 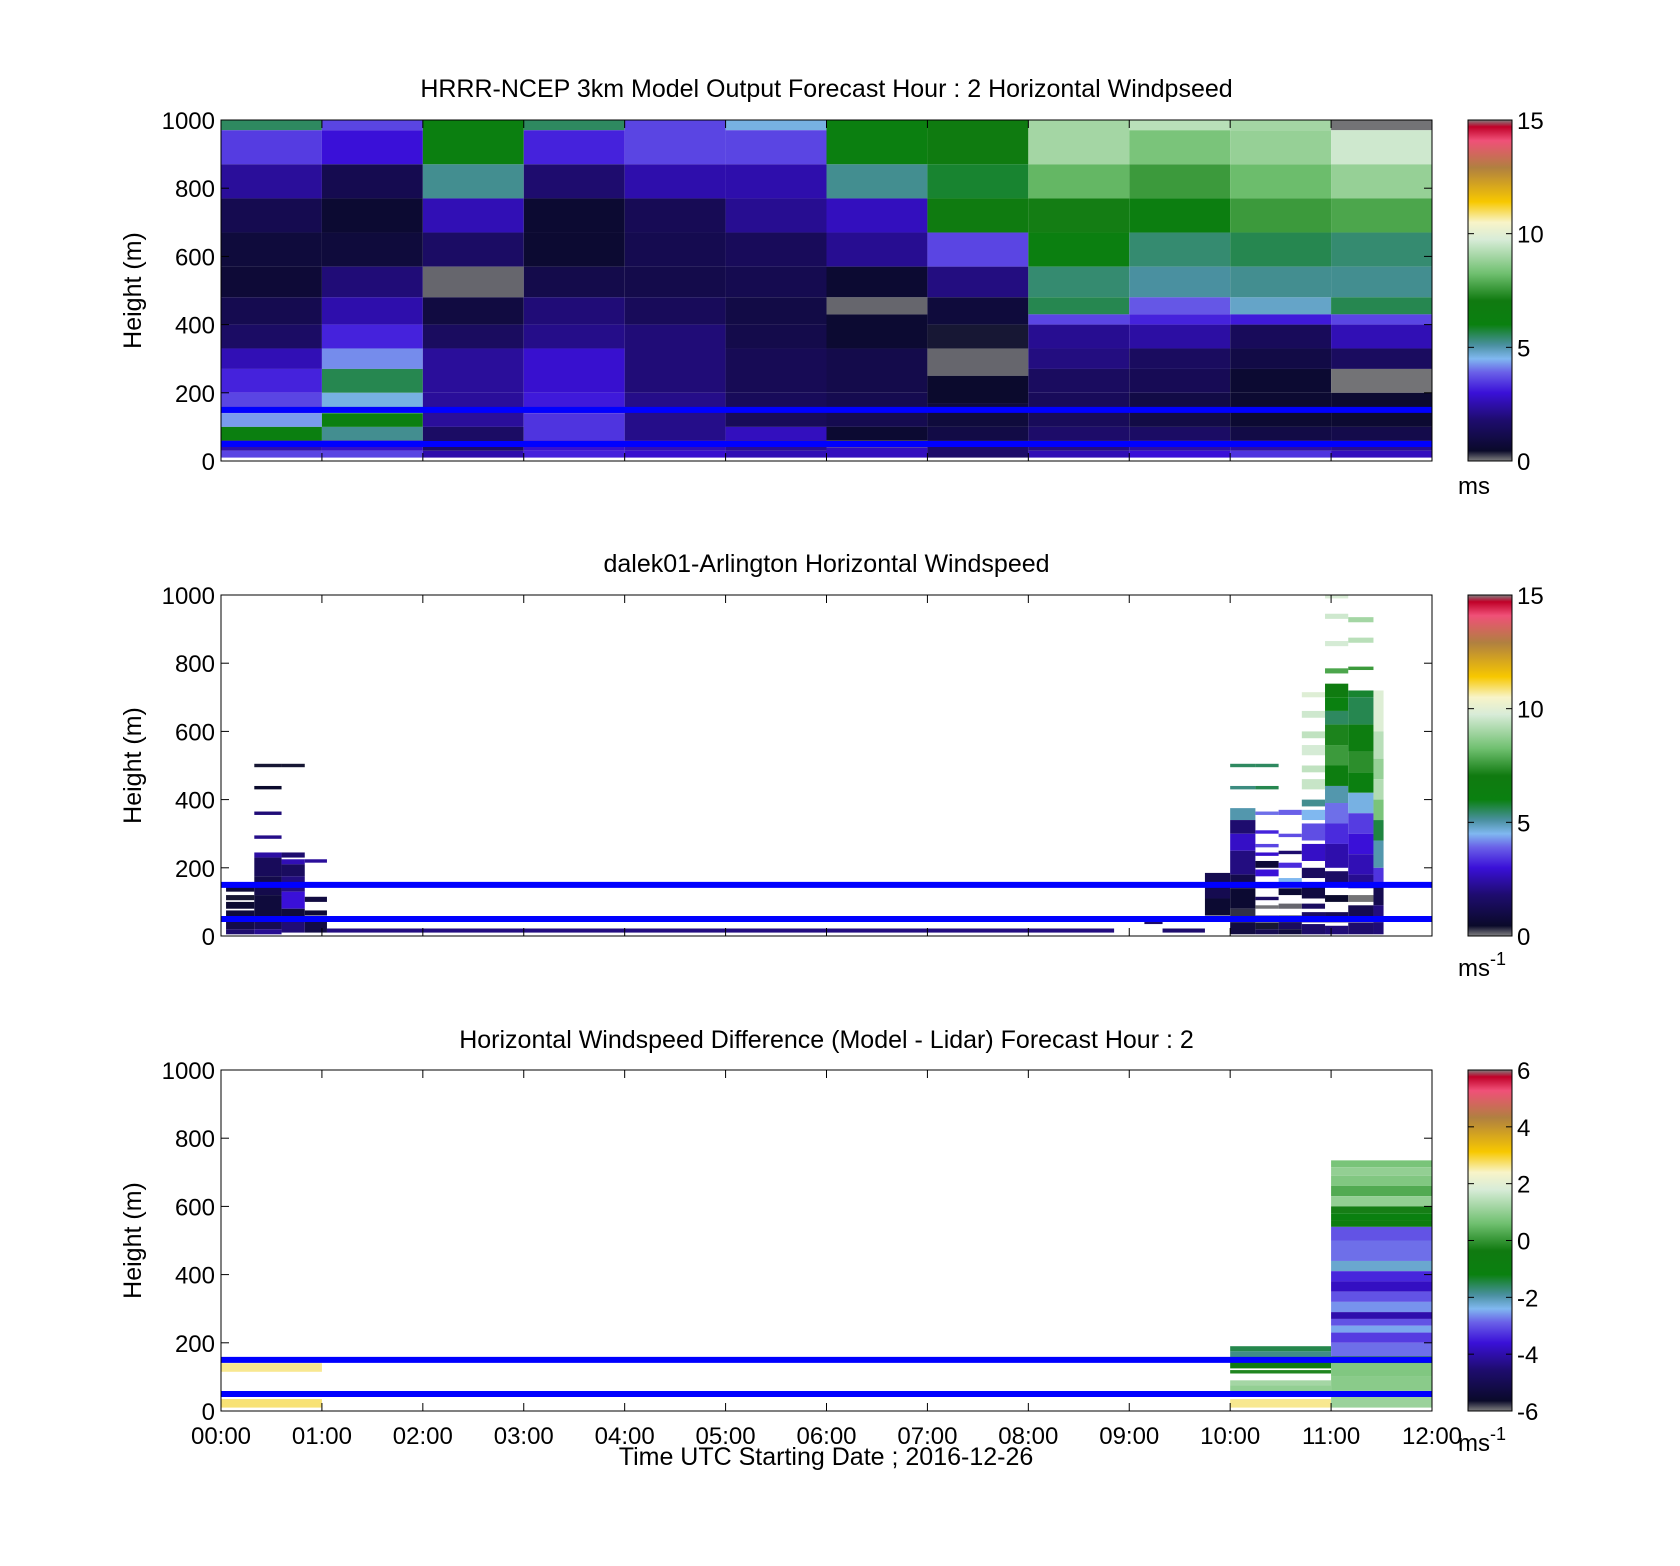 What do you see at coordinates (1501, 782) in the screenshot?
I see `colorbar: 0 5 10 15 ms-1` at bounding box center [1501, 782].